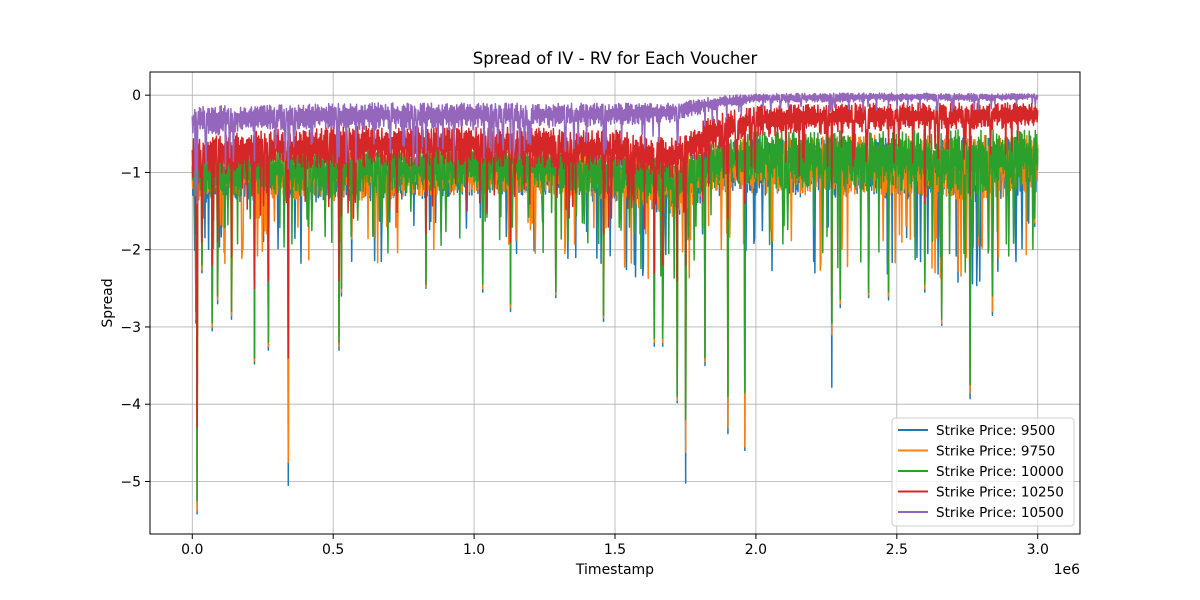 The image size is (1200, 600). I want to click on legend-label: Strike Price: 10000, so click(1000, 472).